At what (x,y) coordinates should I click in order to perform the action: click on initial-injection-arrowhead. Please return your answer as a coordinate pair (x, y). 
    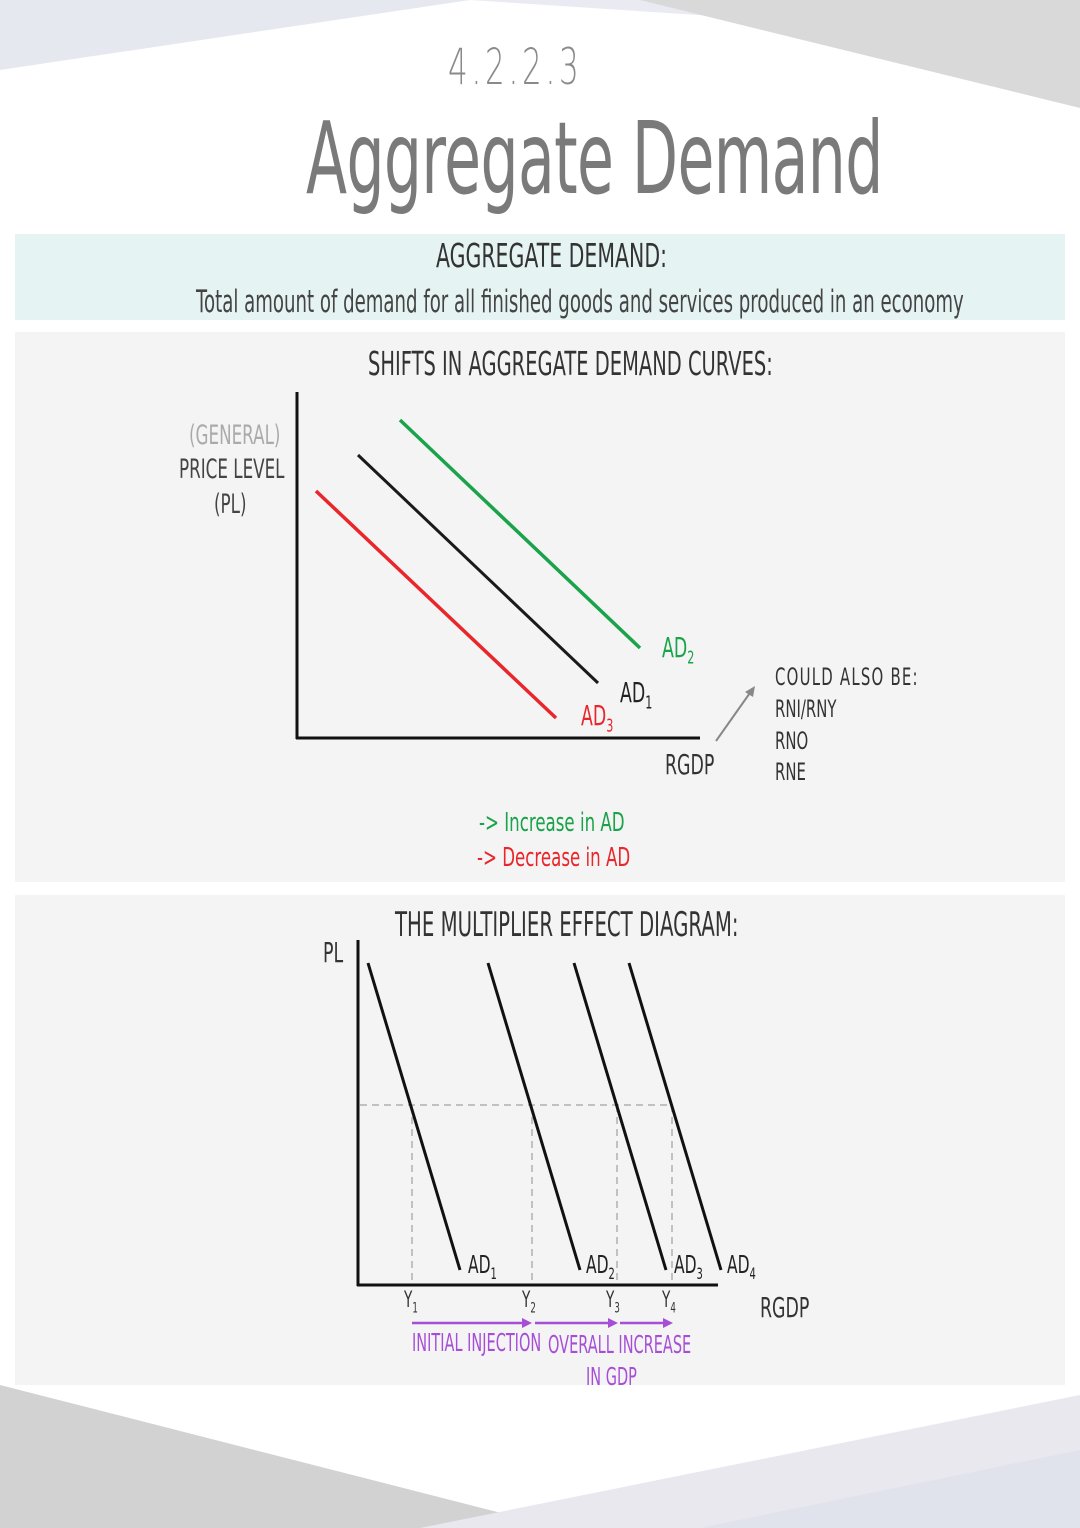
    Looking at the image, I should click on (527, 1323).